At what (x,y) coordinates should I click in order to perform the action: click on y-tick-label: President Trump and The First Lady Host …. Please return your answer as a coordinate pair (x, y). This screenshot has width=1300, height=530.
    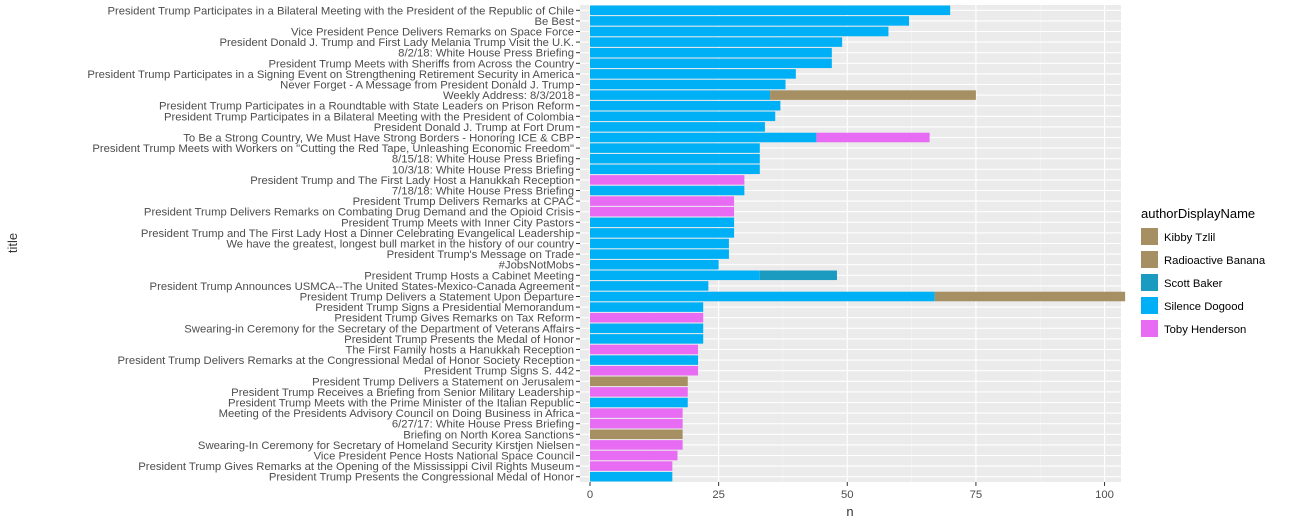
    Looking at the image, I should click on (357, 234).